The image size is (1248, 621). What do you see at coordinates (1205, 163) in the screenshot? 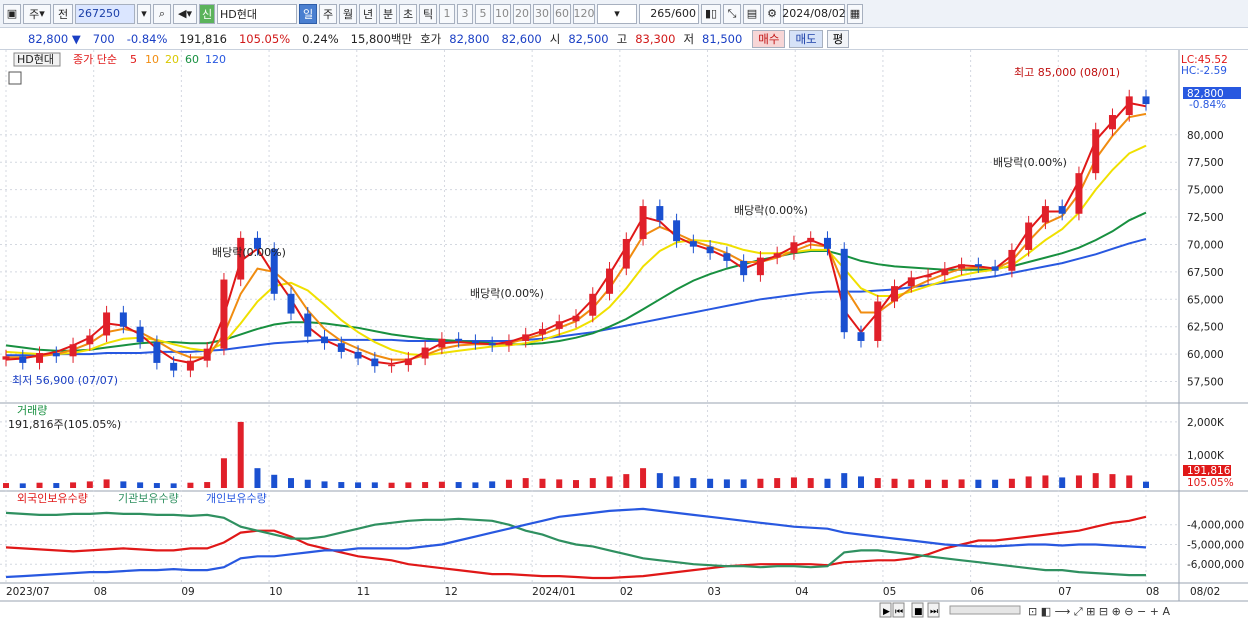
I see `price-tick-label: 77,500` at bounding box center [1205, 163].